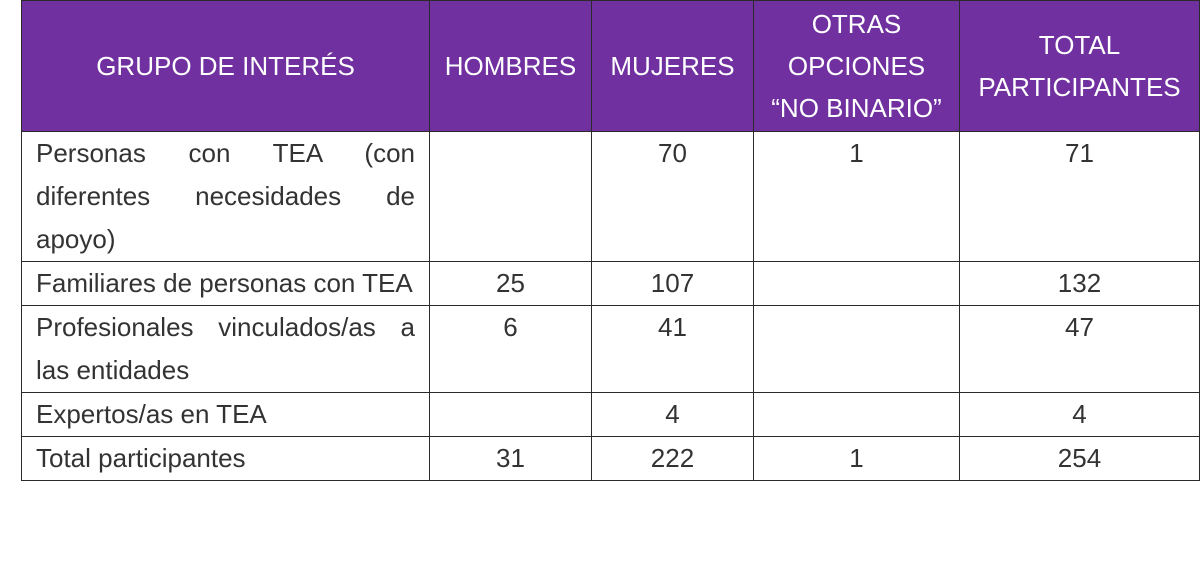 The height and width of the screenshot is (577, 1200). I want to click on header-other-line2: OPCIONES, so click(856, 66).